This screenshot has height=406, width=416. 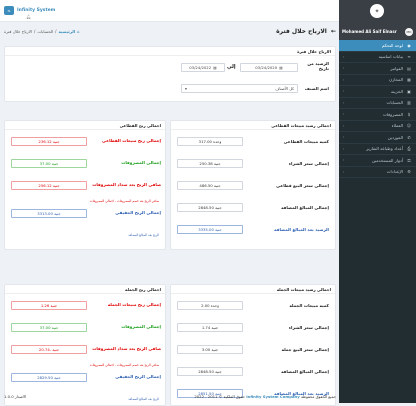 I want to click on from-date-value: 03/24/2020, so click(x=266, y=67).